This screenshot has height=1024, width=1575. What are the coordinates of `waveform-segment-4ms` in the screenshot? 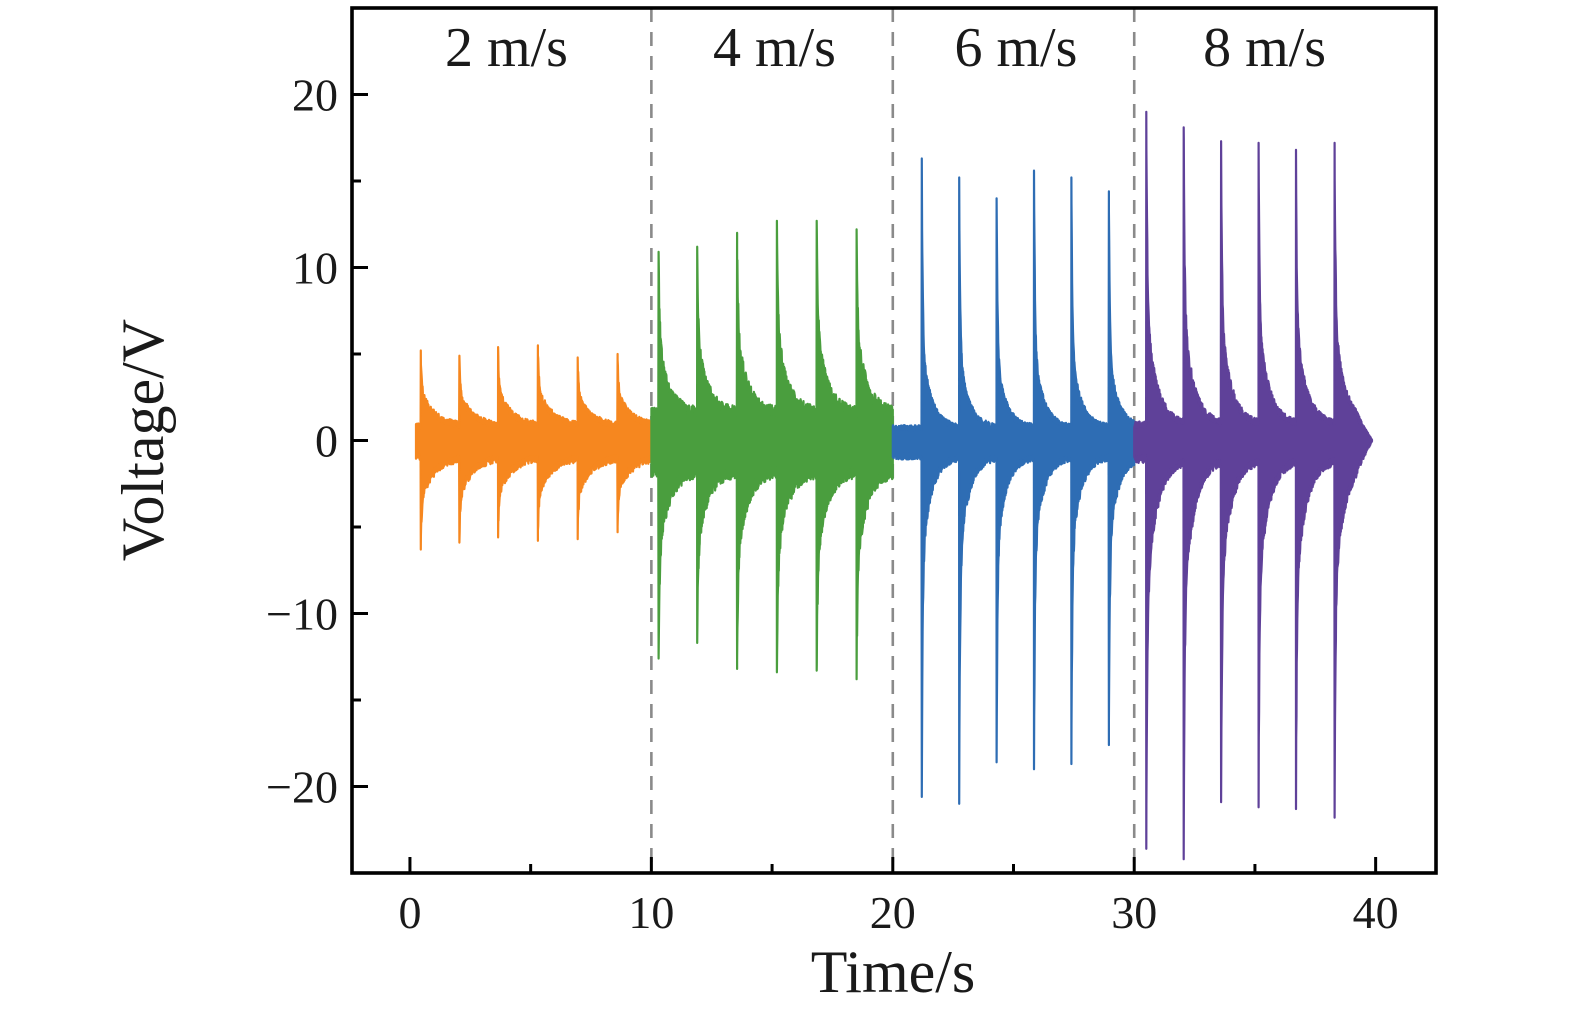 It's located at (772, 450).